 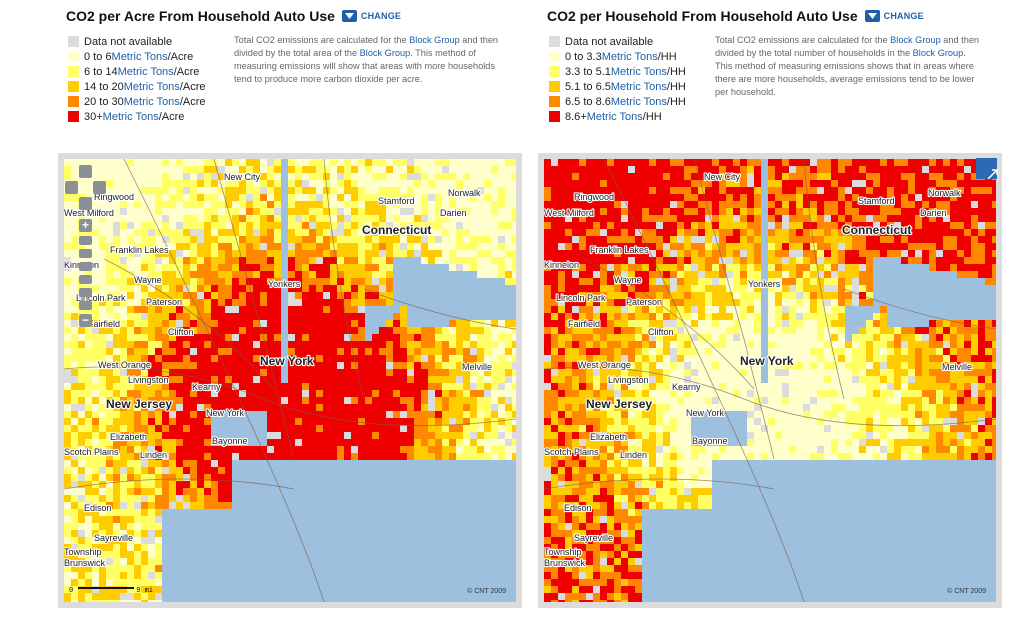 What do you see at coordinates (71, 187) in the screenshot?
I see `pan-left-button` at bounding box center [71, 187].